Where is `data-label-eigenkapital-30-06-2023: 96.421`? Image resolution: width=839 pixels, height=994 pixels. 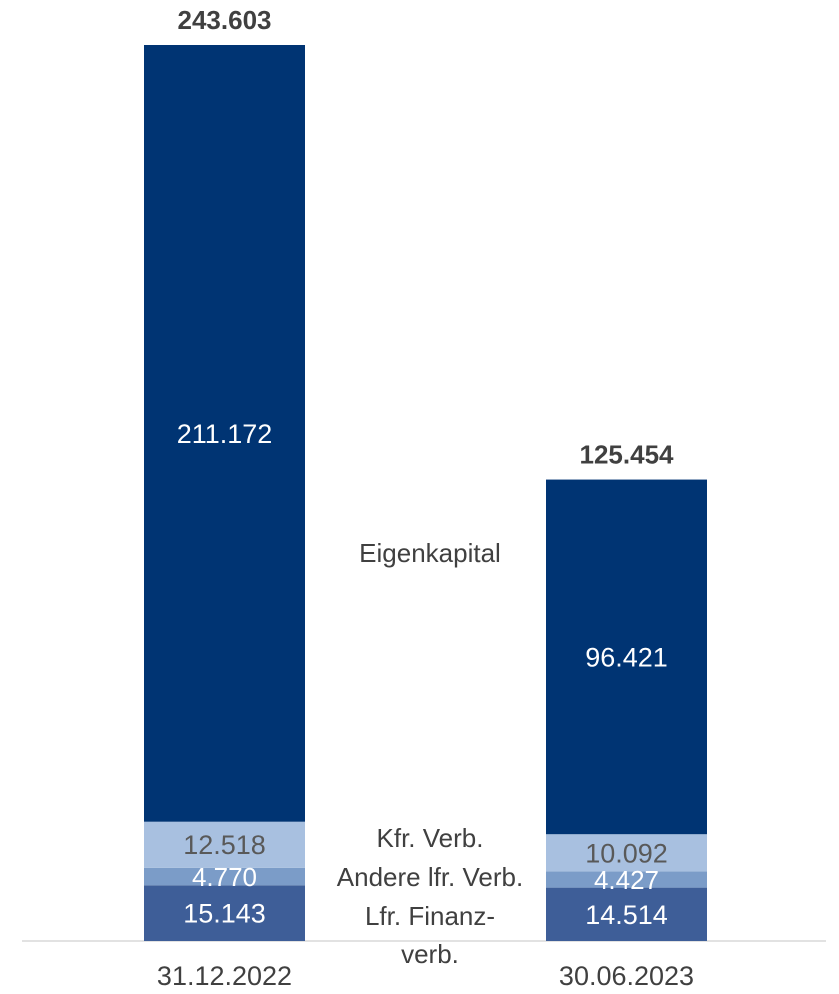
data-label-eigenkapital-30-06-2023: 96.421 is located at coordinates (626, 657).